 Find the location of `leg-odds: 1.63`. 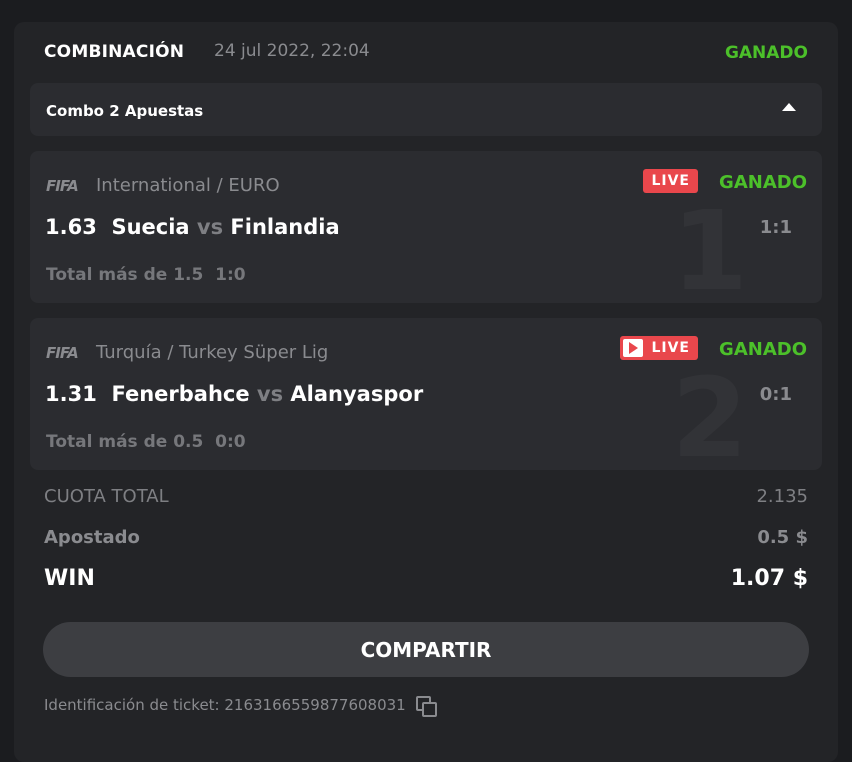

leg-odds: 1.63 is located at coordinates (71, 227).